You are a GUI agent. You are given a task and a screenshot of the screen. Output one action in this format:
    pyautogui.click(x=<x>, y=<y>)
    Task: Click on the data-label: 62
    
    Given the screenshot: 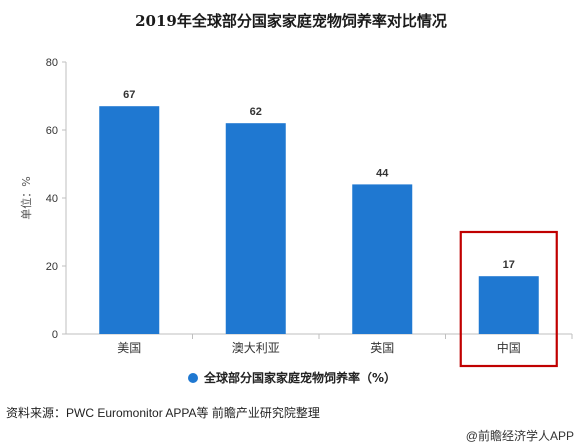 What is the action you would take?
    pyautogui.click(x=256, y=112)
    